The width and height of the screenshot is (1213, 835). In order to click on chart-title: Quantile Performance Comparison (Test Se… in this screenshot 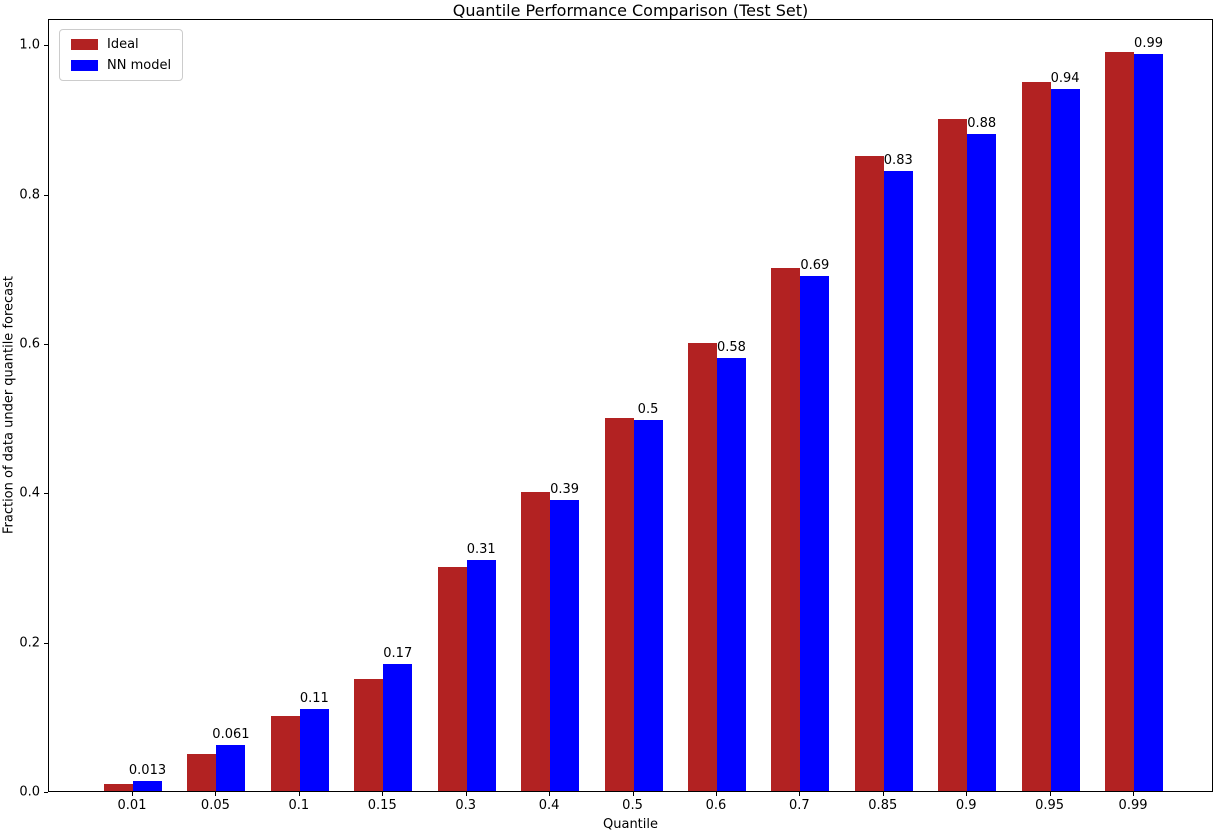, I will do `click(630, 10)`.